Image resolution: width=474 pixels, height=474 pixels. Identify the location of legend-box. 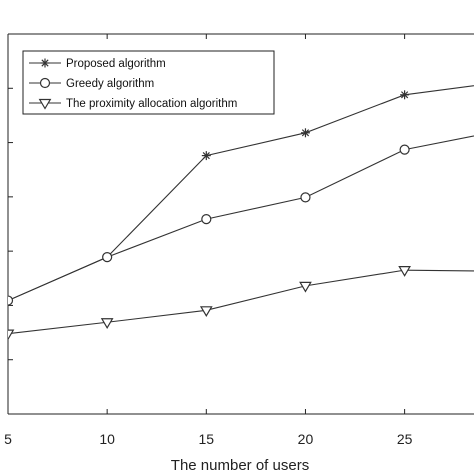
(148, 82).